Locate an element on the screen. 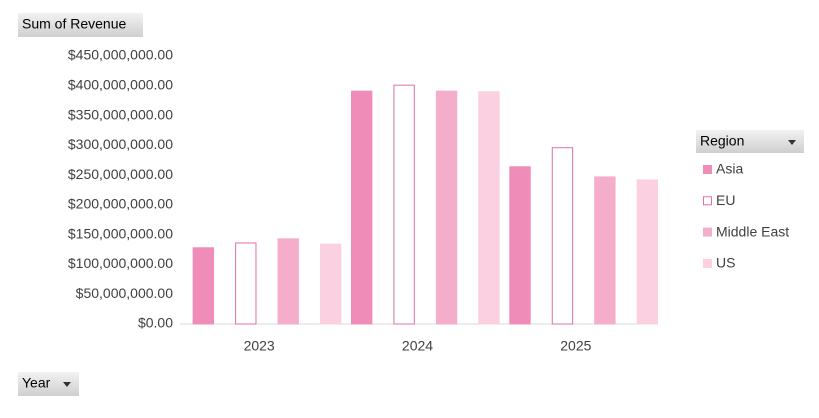 The width and height of the screenshot is (819, 418). y-tick-label: $350,000,000.00 is located at coordinates (120, 114).